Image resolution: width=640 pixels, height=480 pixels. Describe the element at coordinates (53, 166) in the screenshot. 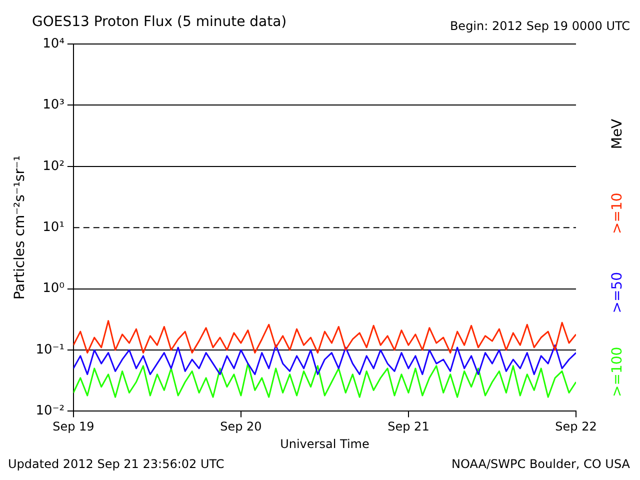

I see `y-tick-label: 10²` at that location.